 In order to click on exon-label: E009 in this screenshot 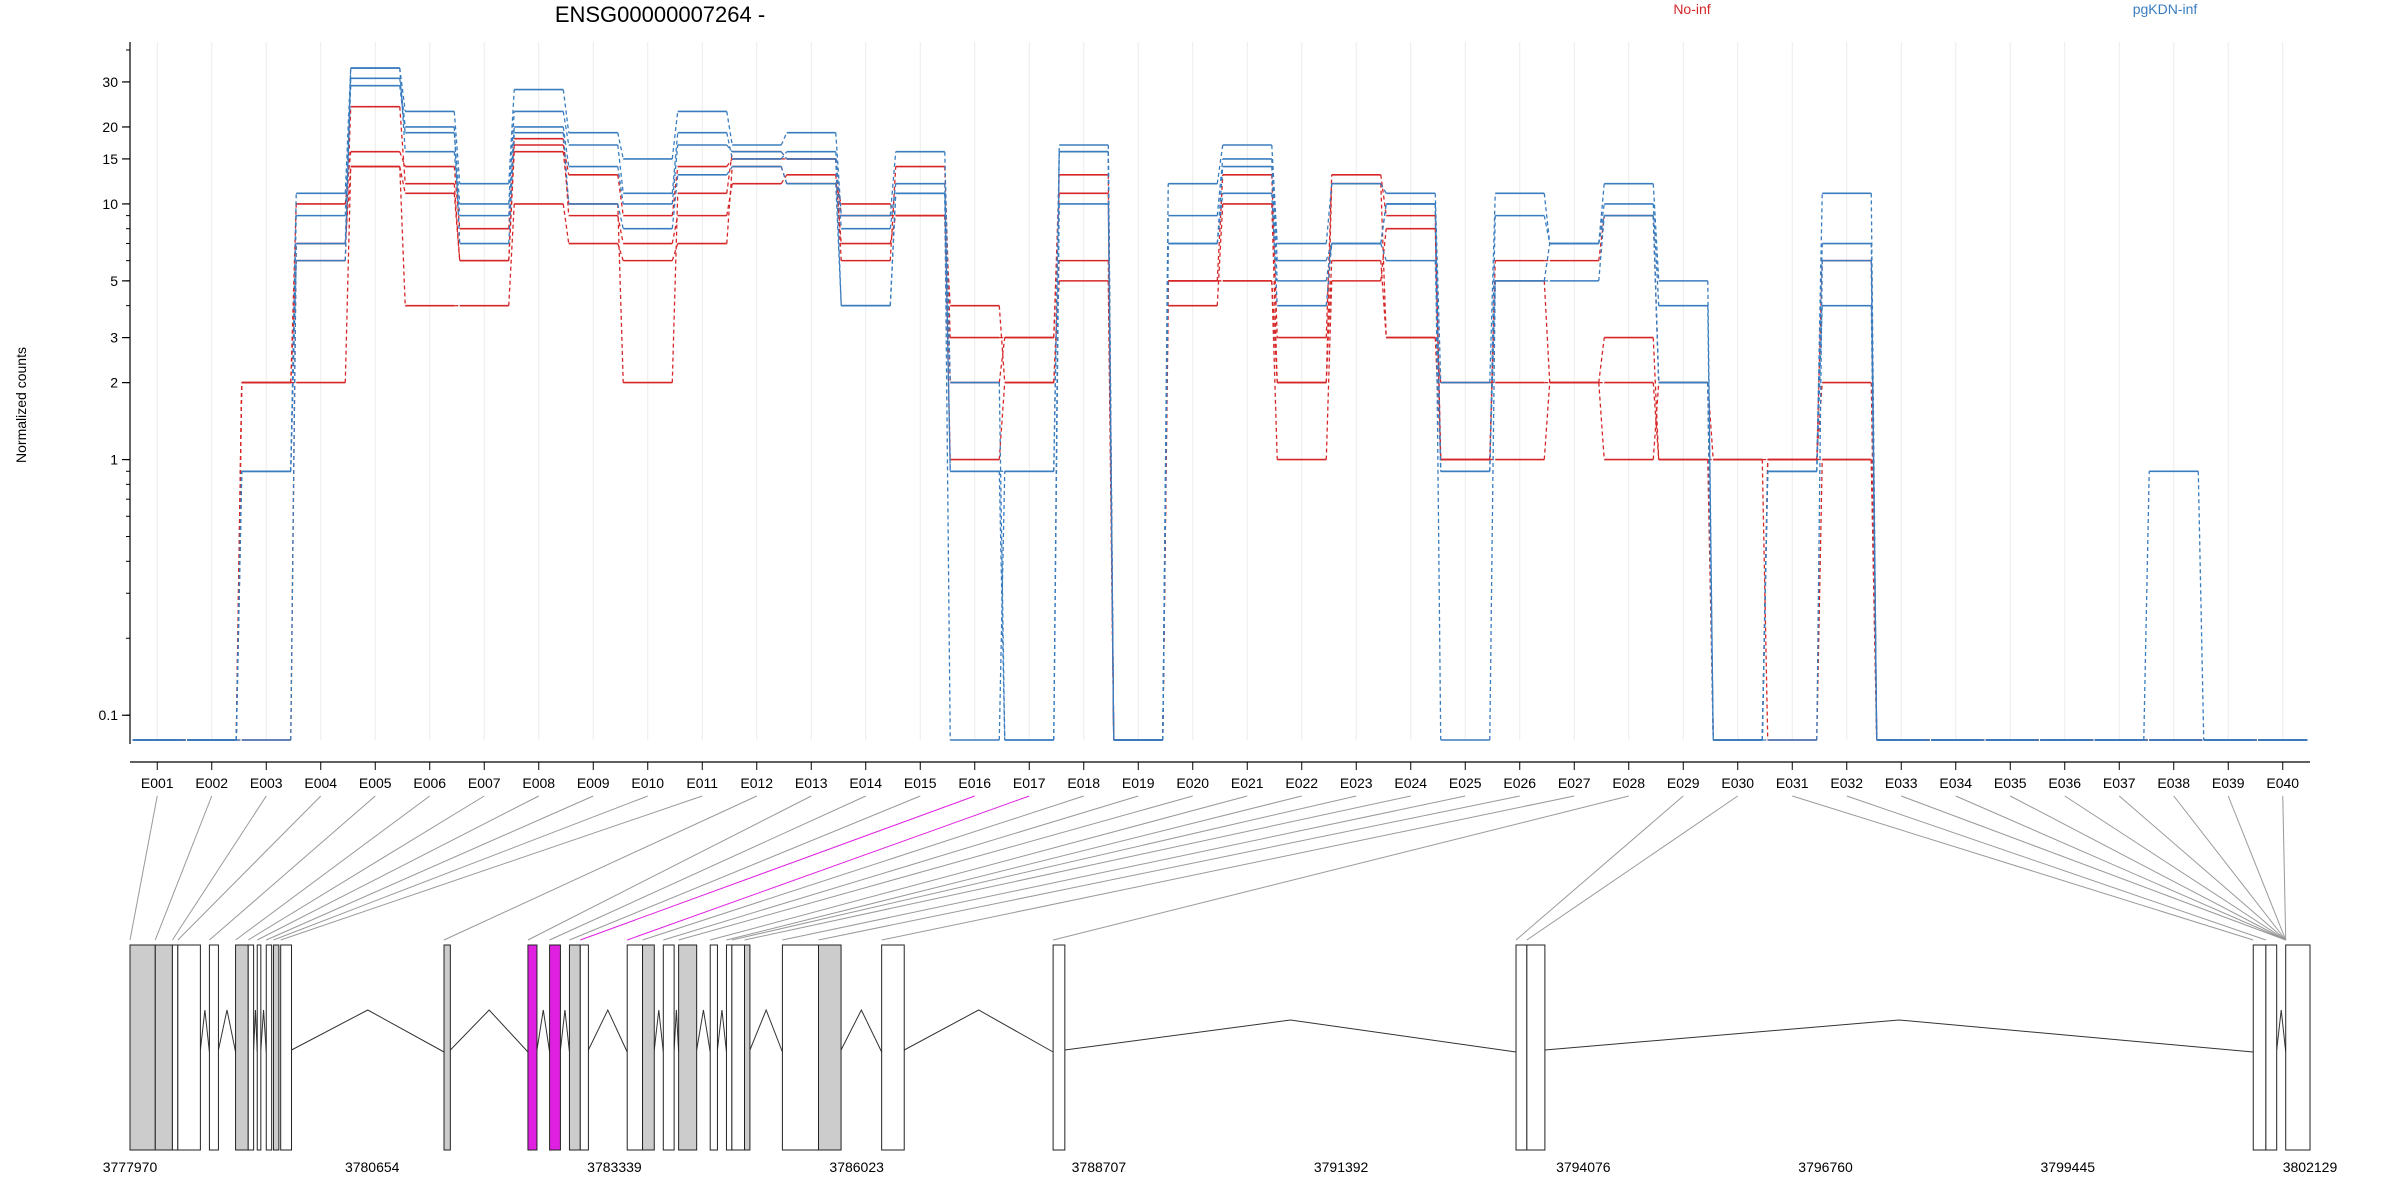, I will do `click(593, 783)`.